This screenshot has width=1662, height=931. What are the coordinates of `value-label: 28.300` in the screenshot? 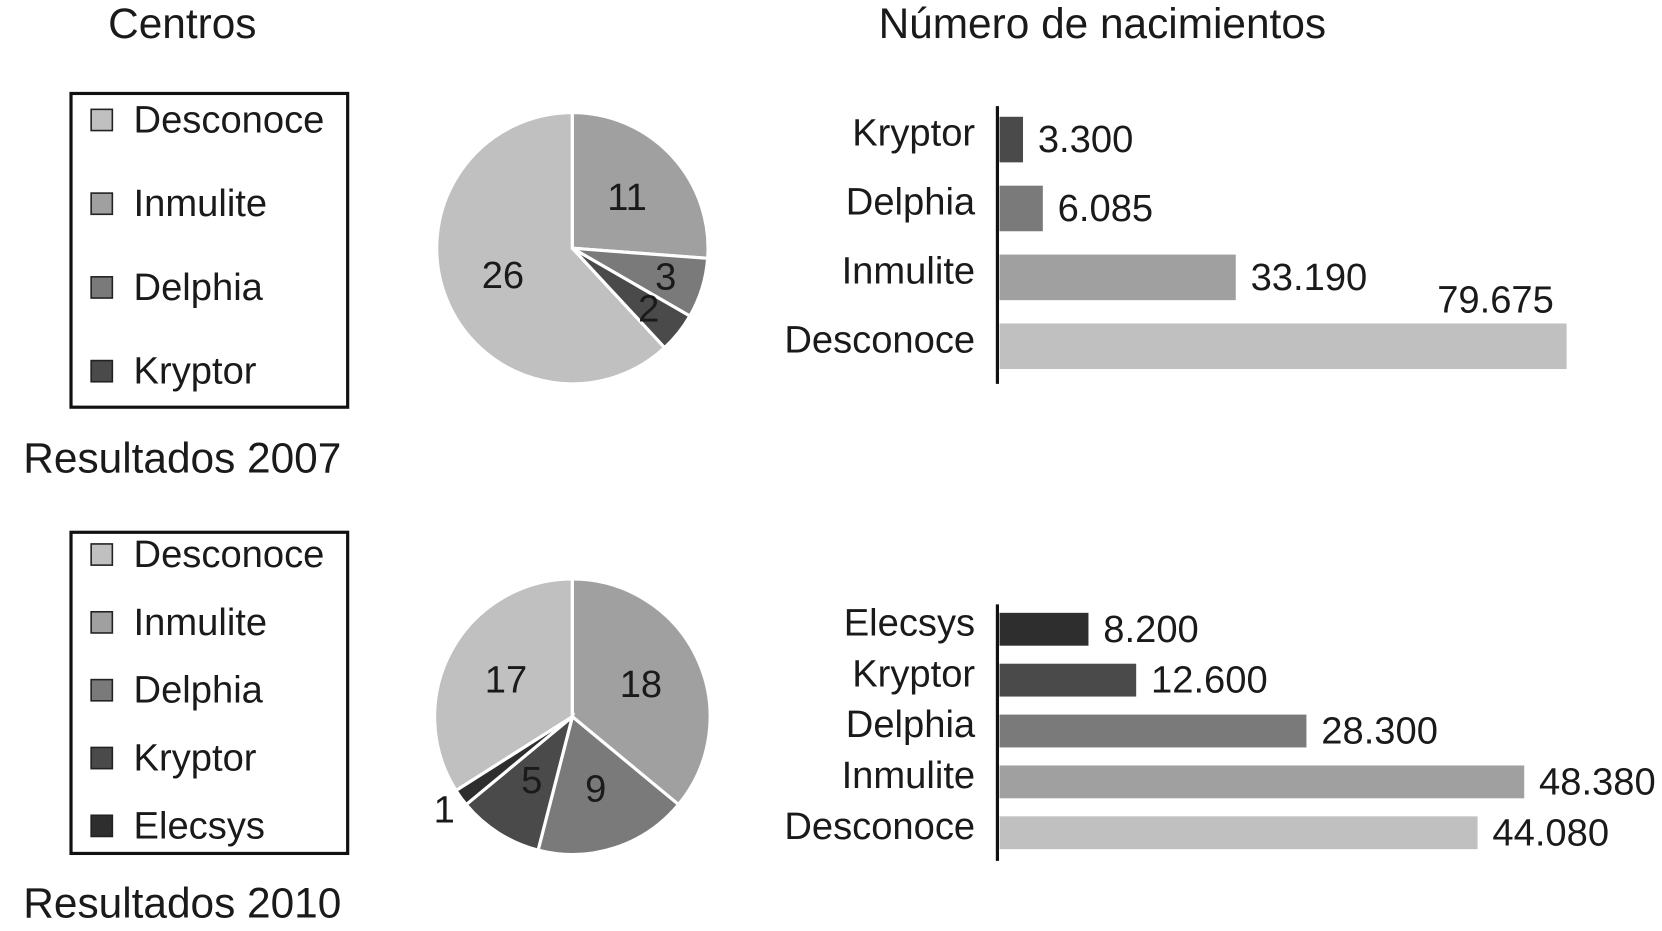 It's located at (1379, 731).